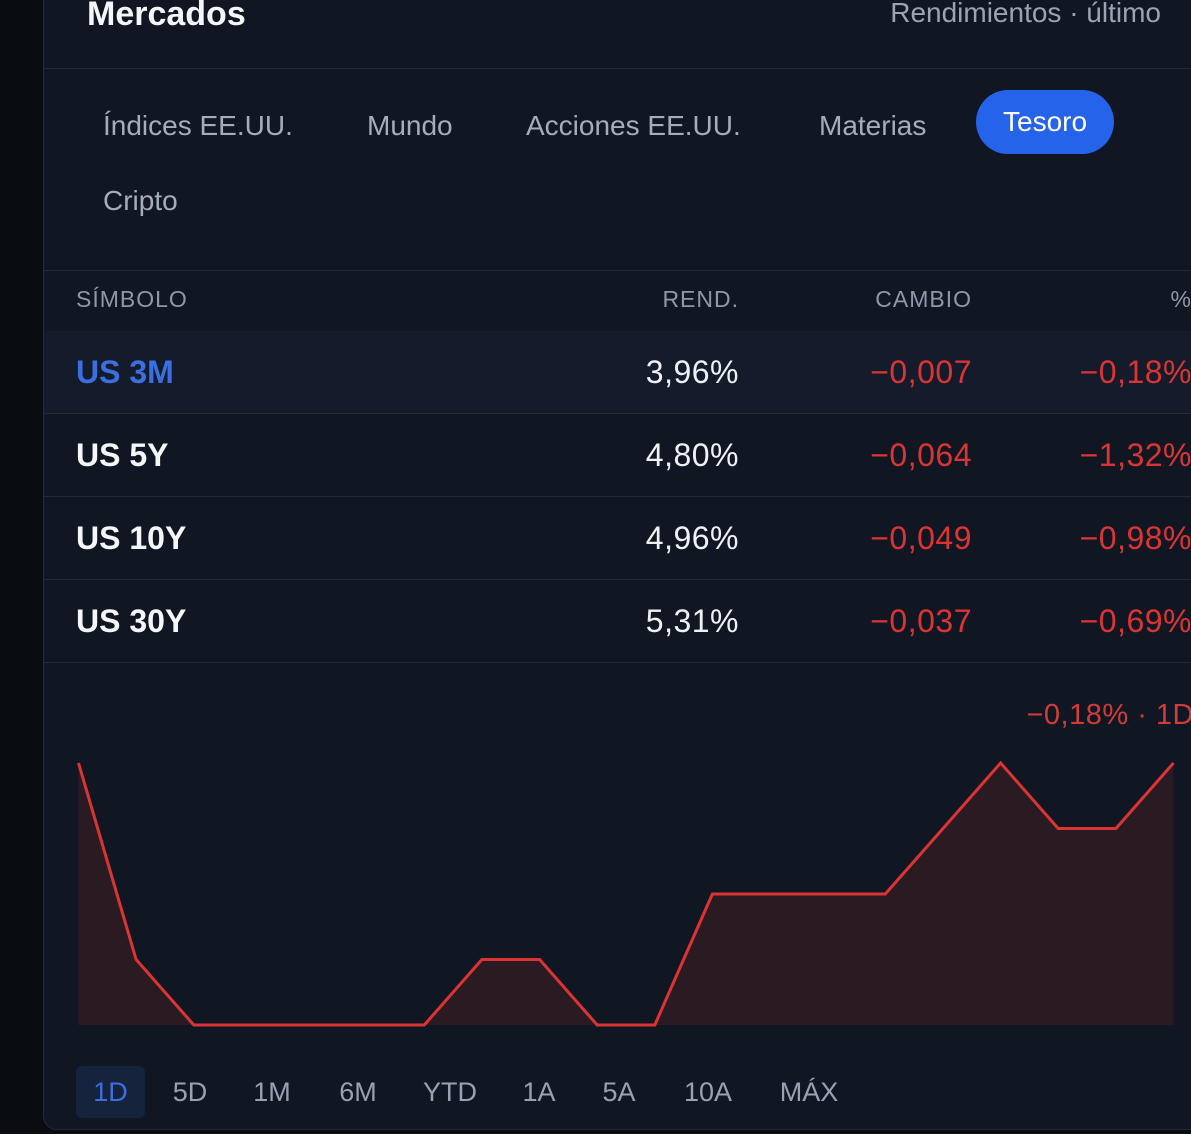  Describe the element at coordinates (132, 299) in the screenshot. I see `column-header-symbol: SÍMBOLO` at that location.